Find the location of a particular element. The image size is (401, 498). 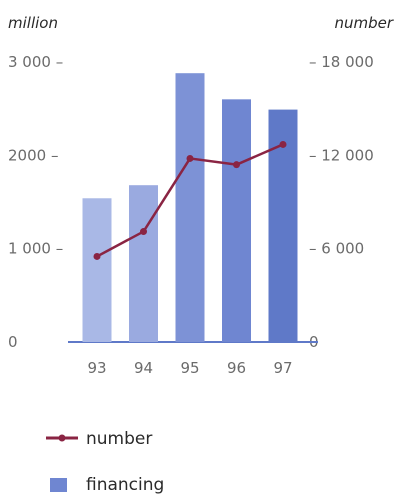

legend-bar-swatch is located at coordinates (58, 485).